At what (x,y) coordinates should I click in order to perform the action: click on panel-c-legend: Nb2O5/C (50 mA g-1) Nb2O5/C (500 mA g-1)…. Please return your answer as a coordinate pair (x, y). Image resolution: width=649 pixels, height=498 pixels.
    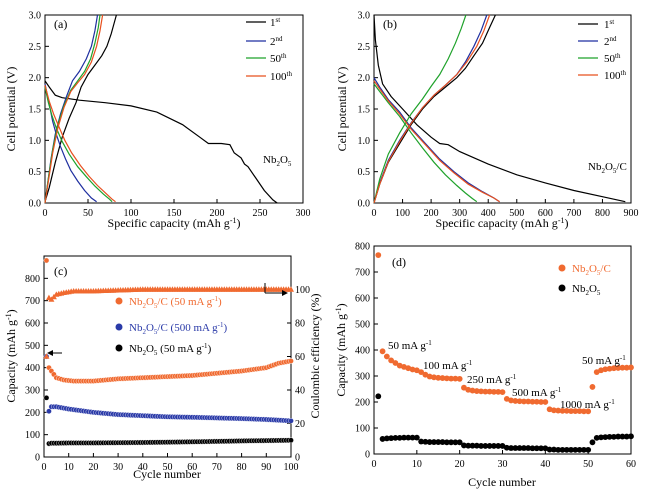
    Looking at the image, I should click on (171, 326).